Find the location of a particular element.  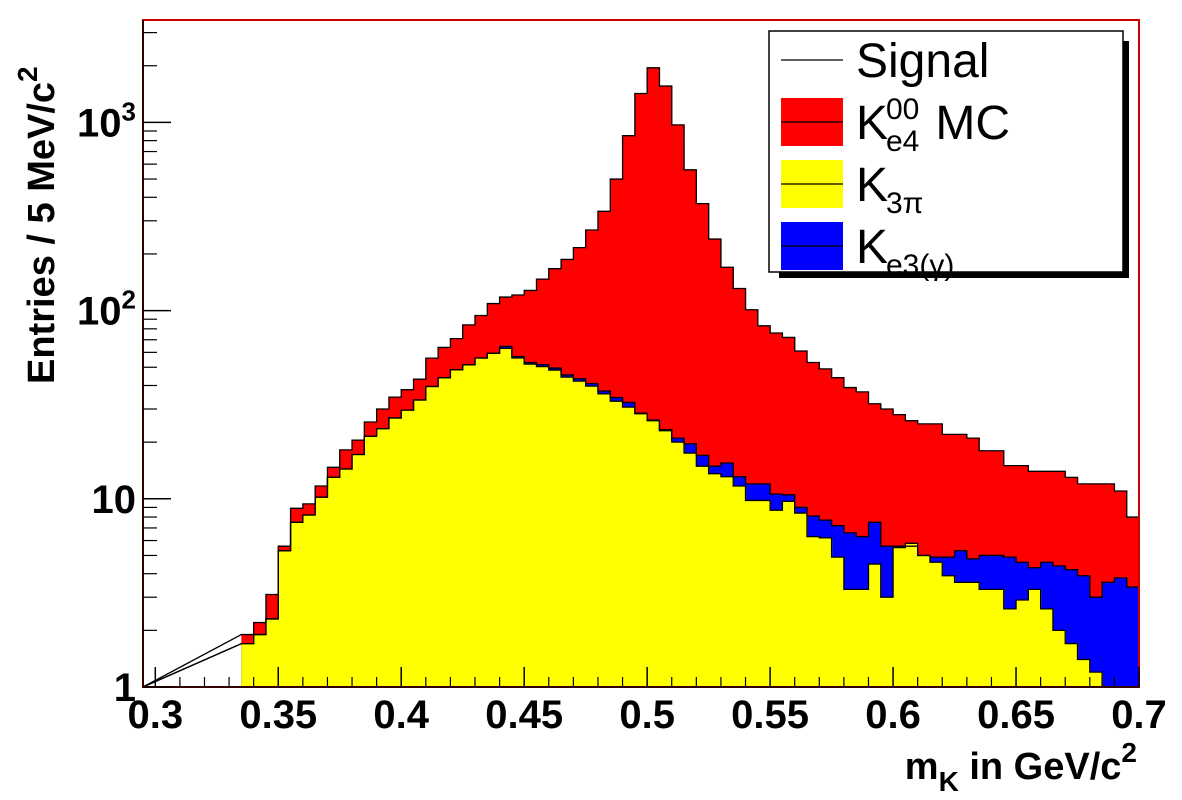

x-tick-label: 0.3 is located at coordinates (155, 715).